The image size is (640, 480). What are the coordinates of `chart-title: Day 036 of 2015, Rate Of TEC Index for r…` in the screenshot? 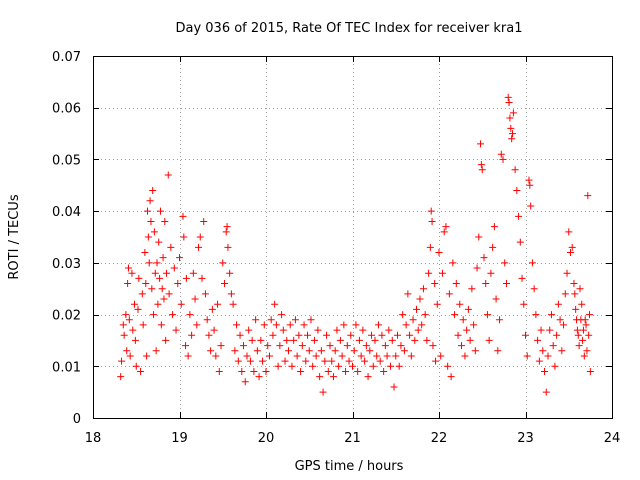 It's located at (348, 28).